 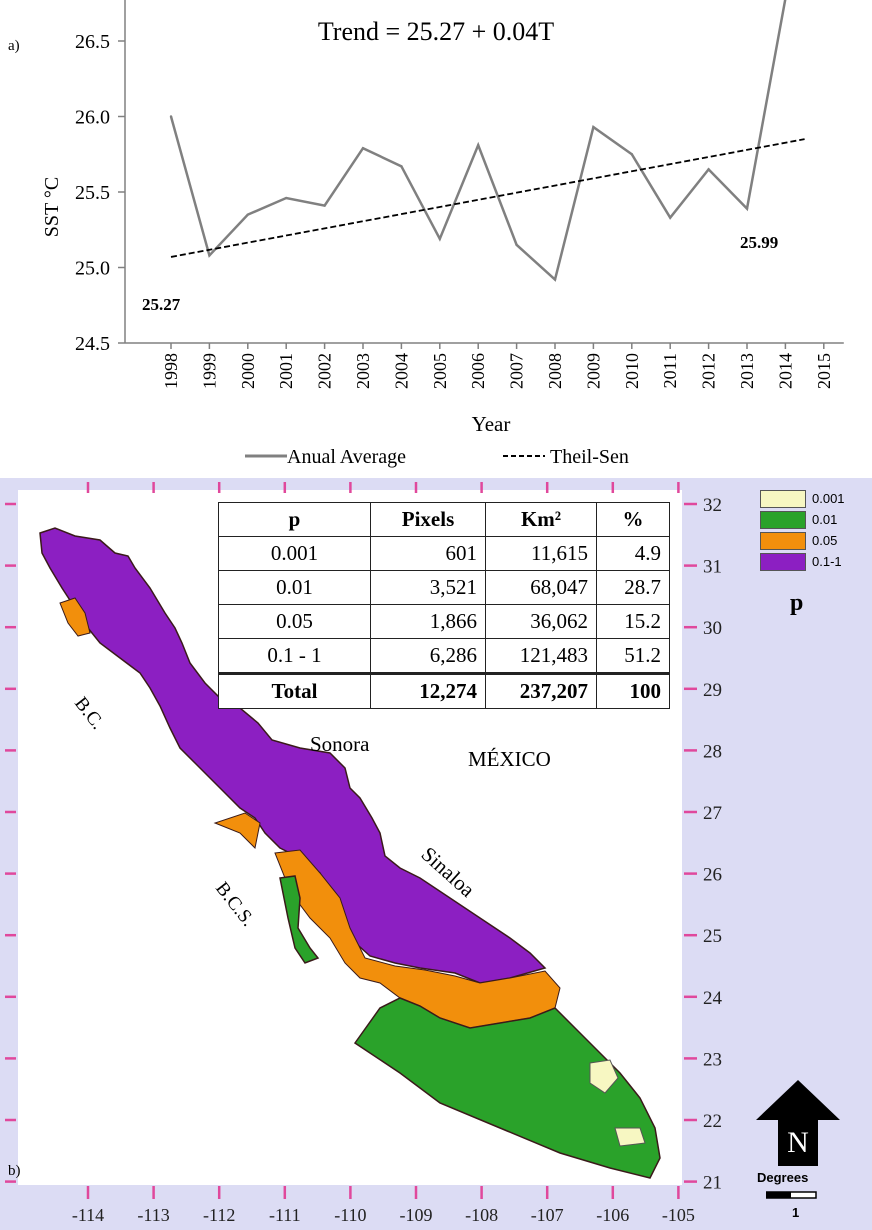 I want to click on table-total-cell: 237,207, so click(x=541, y=690).